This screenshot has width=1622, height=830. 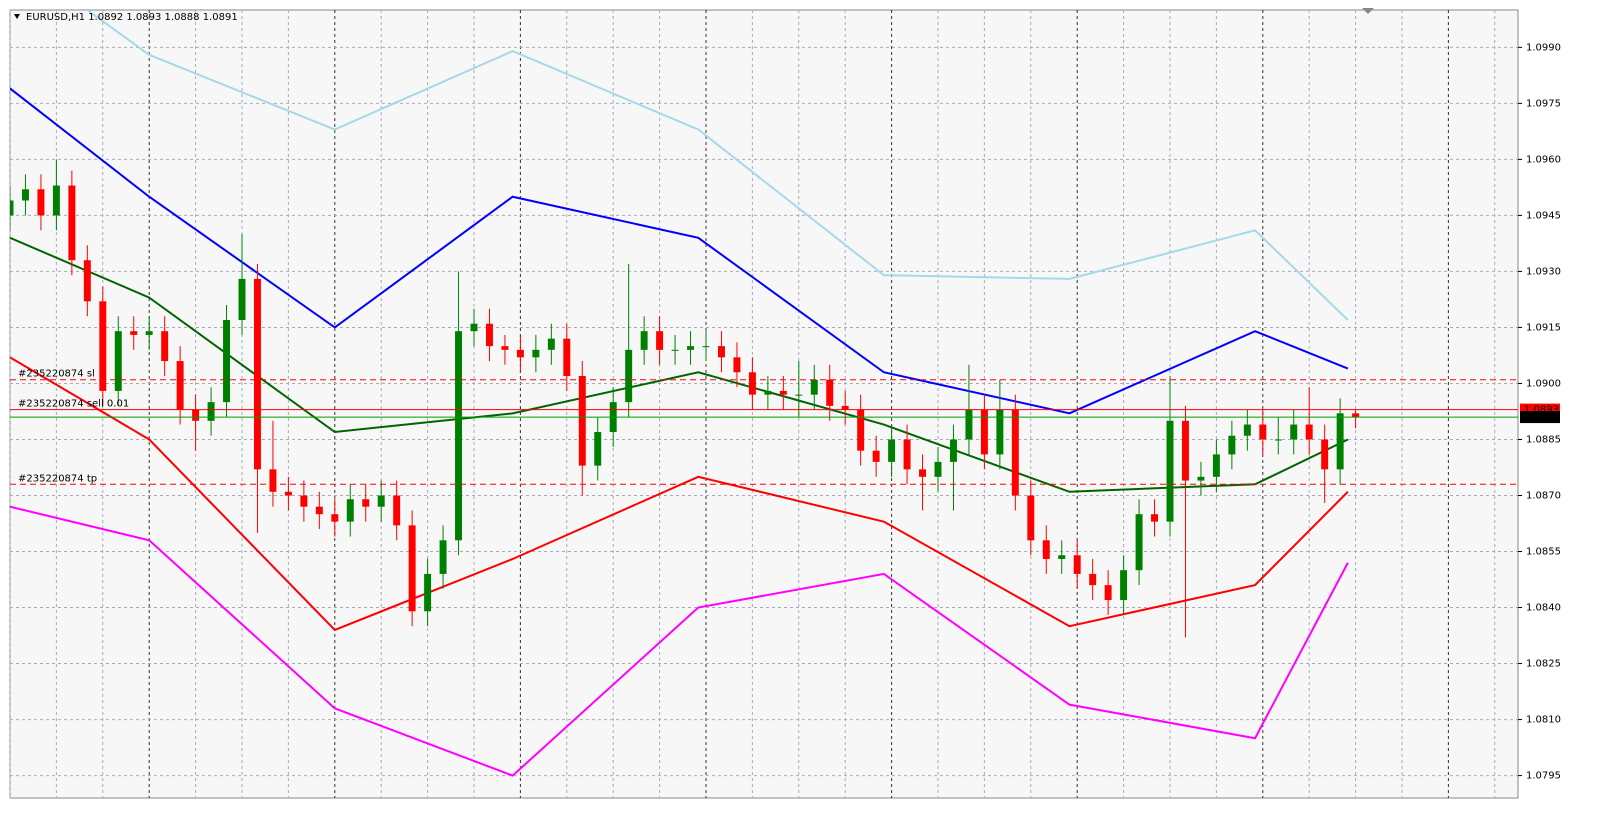 I want to click on y-tick-label: 1.0945, so click(x=1543, y=215).